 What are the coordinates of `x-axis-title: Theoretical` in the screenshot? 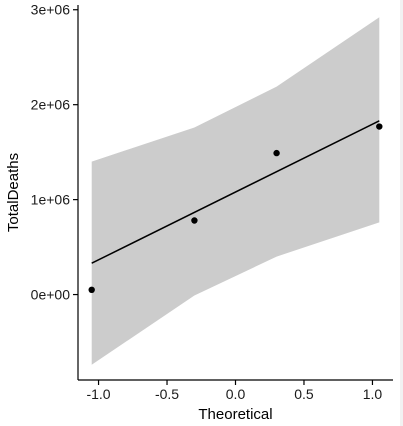 It's located at (235, 414).